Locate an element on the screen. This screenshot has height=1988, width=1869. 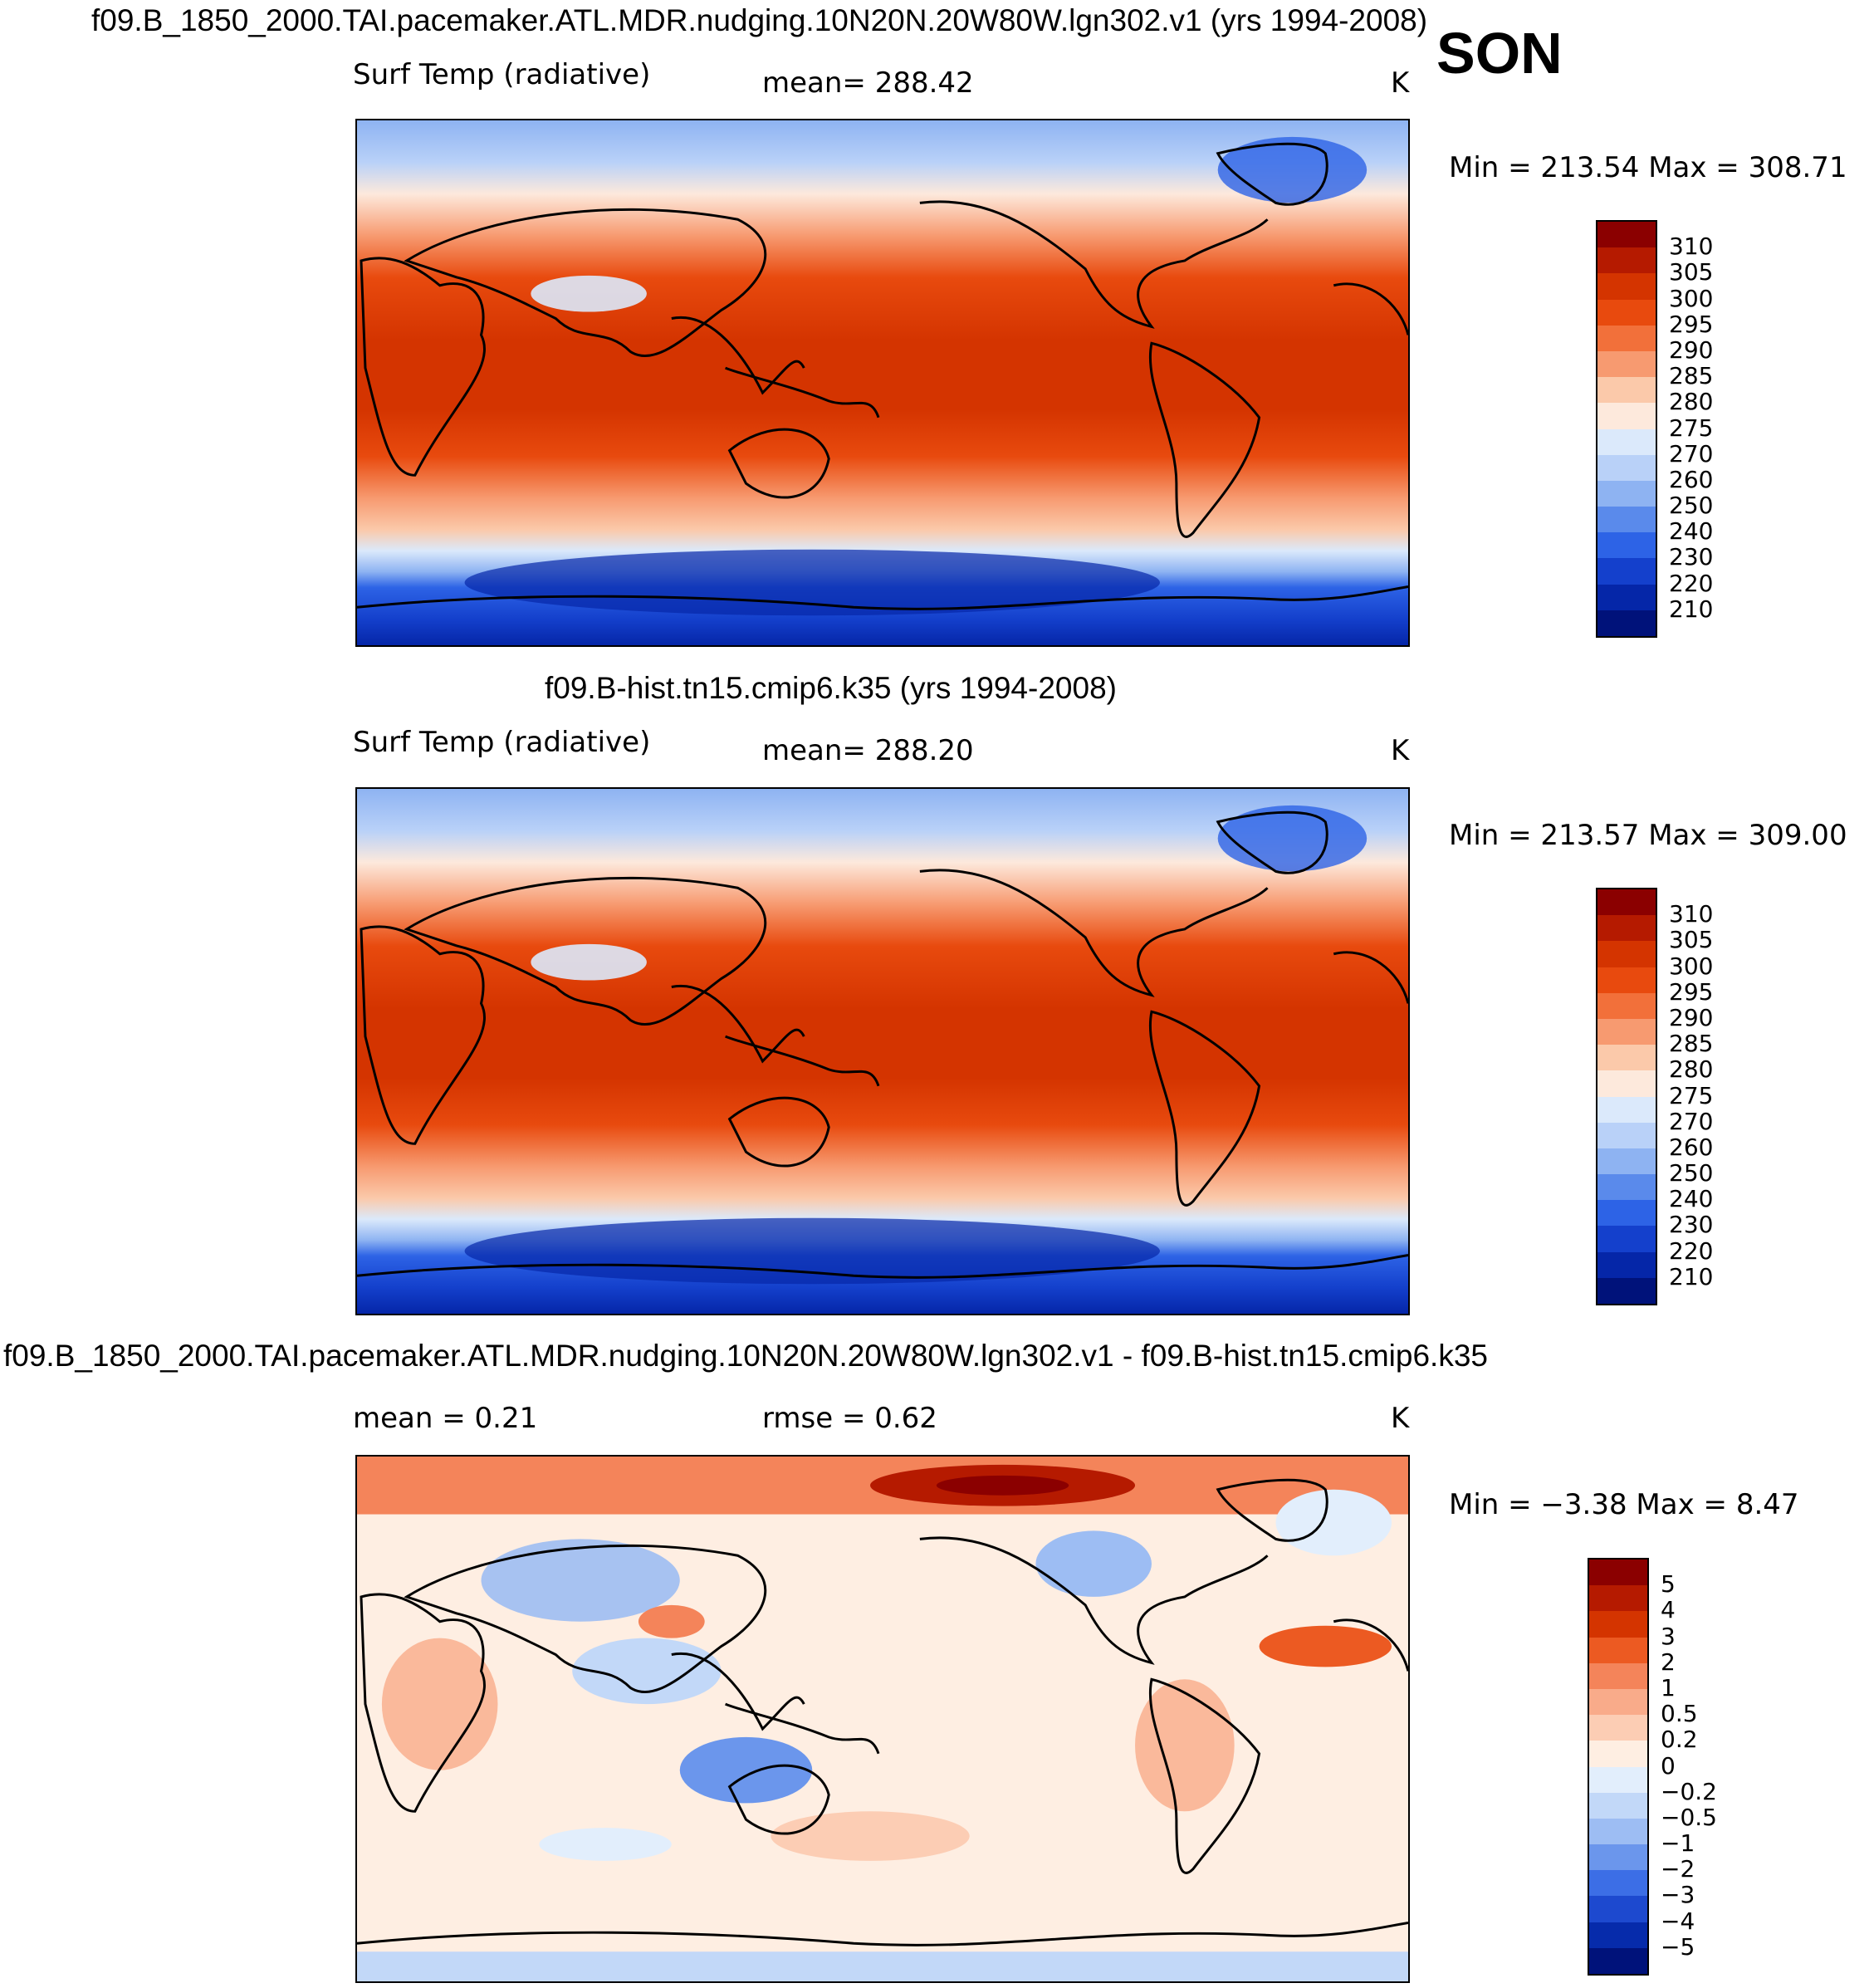
colorbar-tick-label: 3 is located at coordinates (1668, 1636).